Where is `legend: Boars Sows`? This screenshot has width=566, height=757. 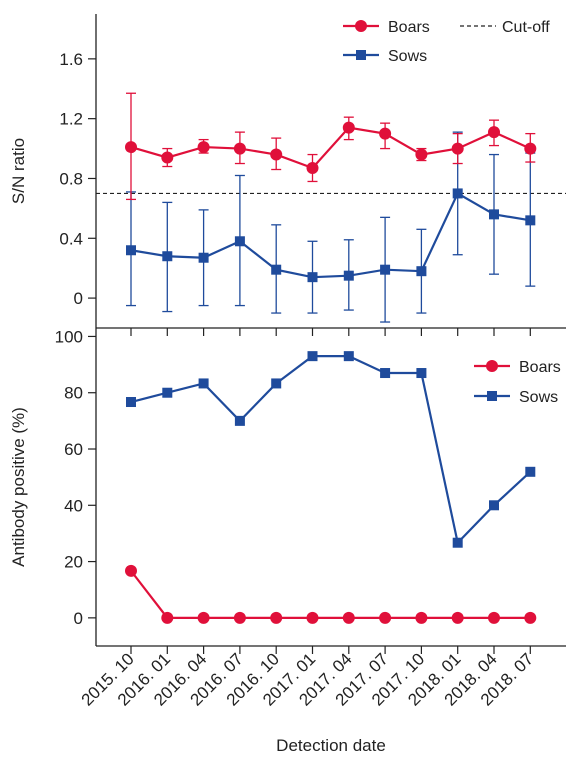 legend: Boars Sows is located at coordinates (517, 382).